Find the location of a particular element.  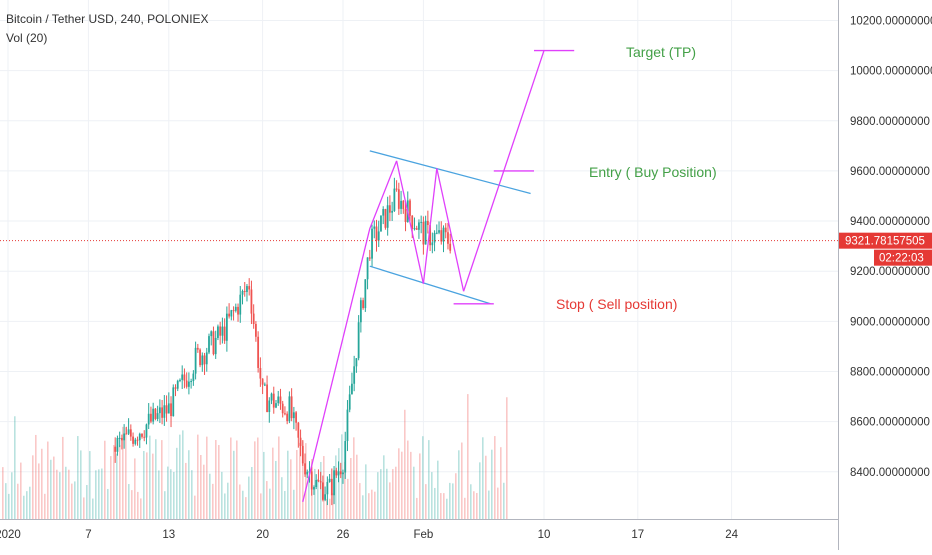

time-tick-label: 17 is located at coordinates (637, 535).